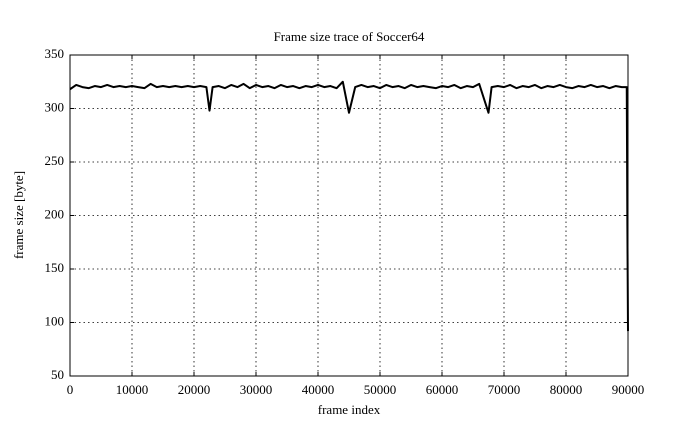  Describe the element at coordinates (256, 389) in the screenshot. I see `x-tick-label: 30000` at that location.